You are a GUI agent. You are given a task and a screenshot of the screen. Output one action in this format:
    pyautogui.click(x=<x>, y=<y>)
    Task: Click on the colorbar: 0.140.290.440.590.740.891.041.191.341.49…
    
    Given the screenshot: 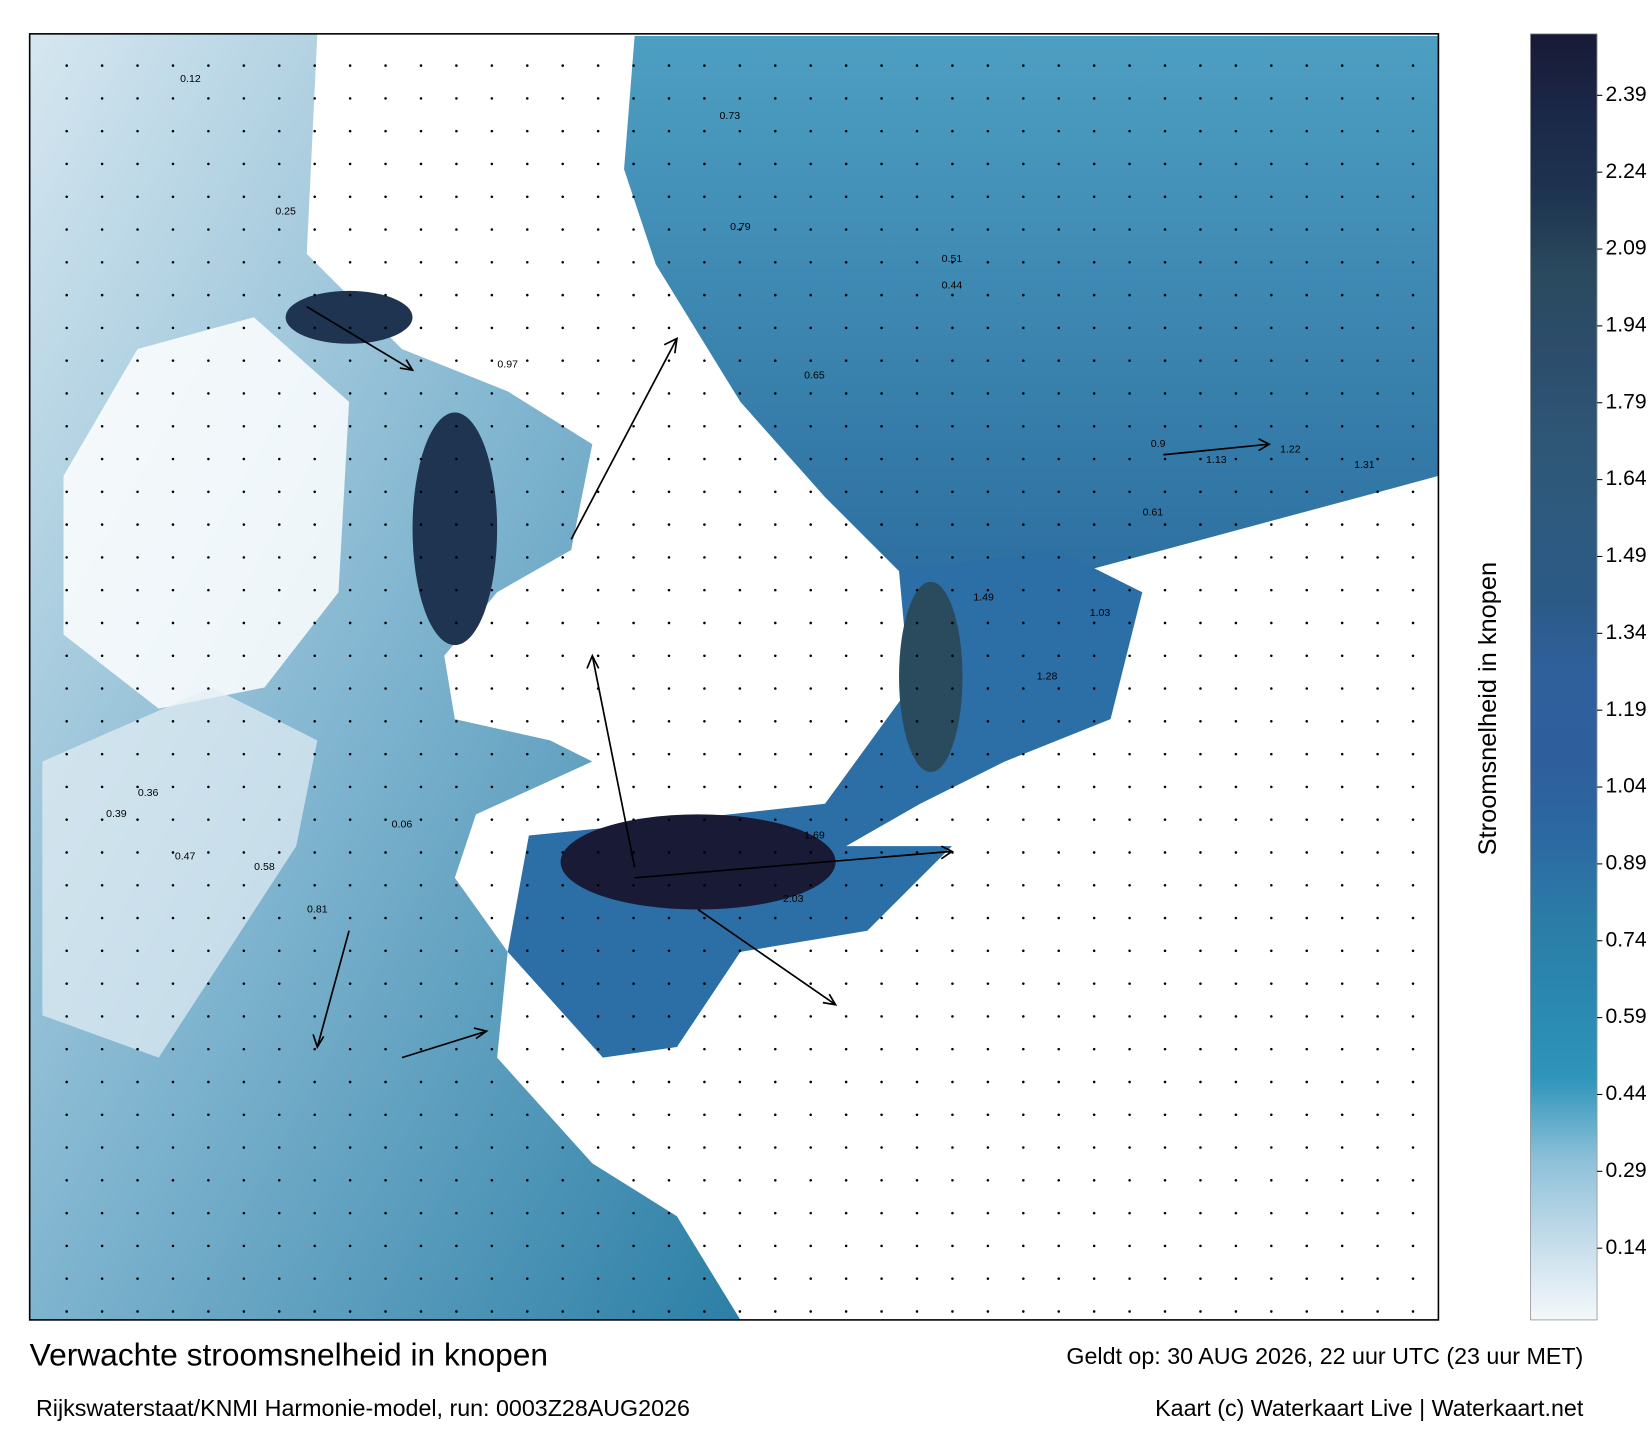 What is the action you would take?
    pyautogui.click(x=1588, y=677)
    